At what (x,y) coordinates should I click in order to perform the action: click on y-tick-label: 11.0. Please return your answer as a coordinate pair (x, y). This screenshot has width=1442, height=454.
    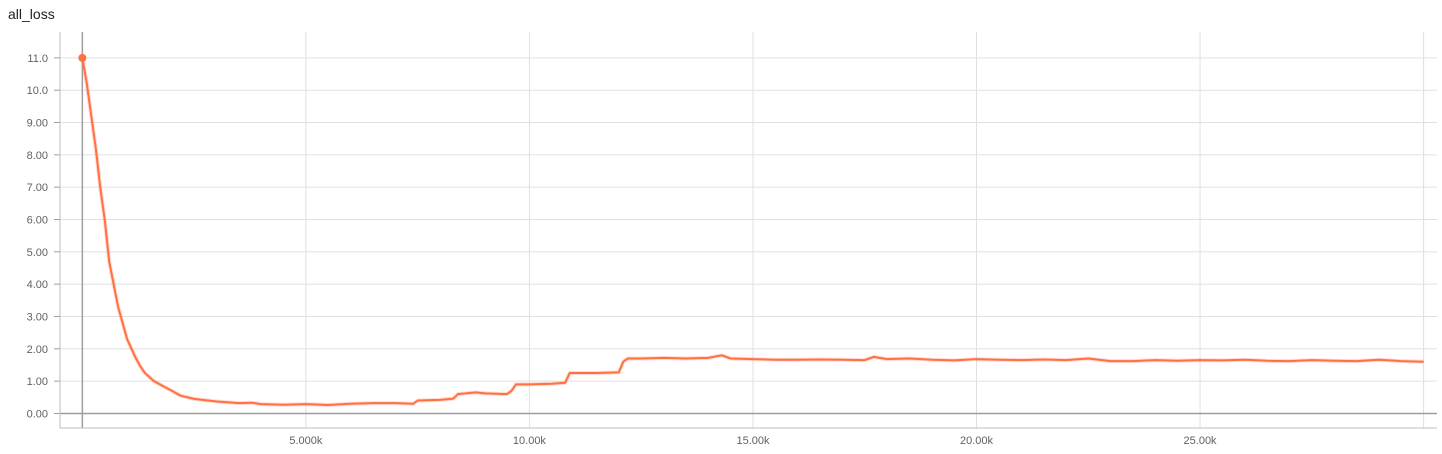
    Looking at the image, I should click on (37, 59).